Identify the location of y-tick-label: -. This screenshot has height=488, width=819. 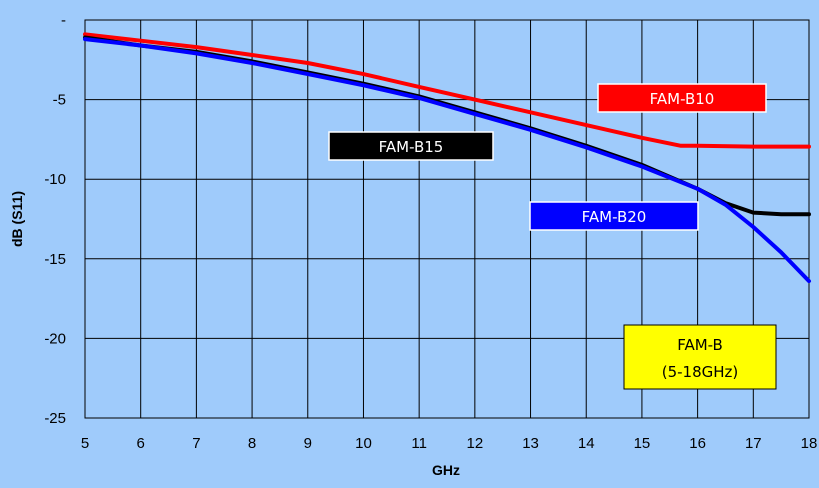
(63, 20).